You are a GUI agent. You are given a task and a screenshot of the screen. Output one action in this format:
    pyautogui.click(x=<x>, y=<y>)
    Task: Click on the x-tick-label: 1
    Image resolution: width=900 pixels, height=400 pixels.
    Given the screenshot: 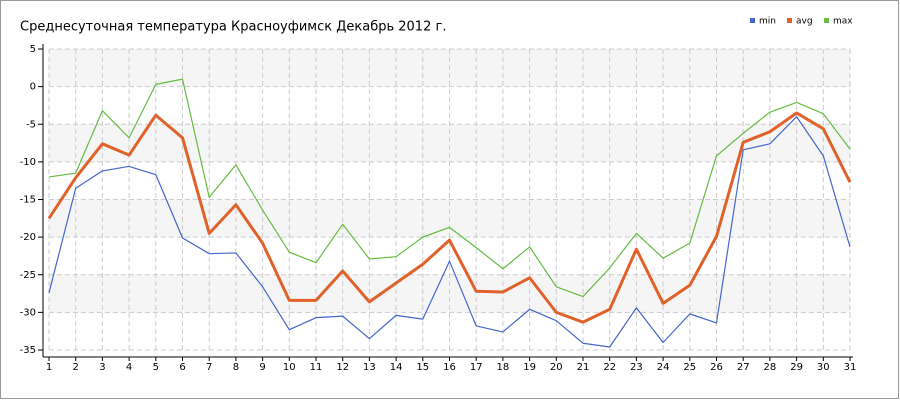 What is the action you would take?
    pyautogui.click(x=49, y=367)
    